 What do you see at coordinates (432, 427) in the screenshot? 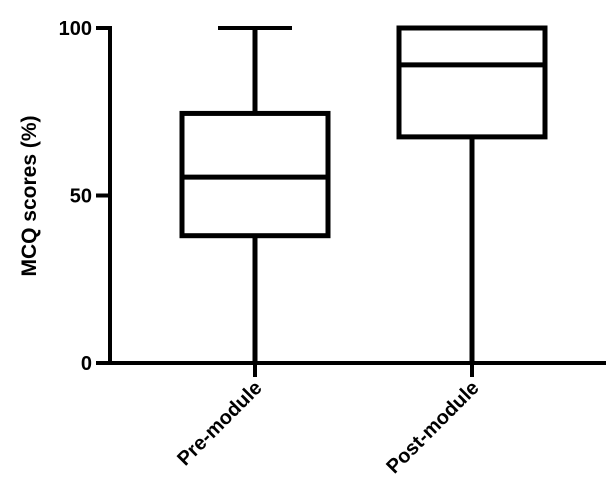
I see `x-tick-label: Post-module` at bounding box center [432, 427].